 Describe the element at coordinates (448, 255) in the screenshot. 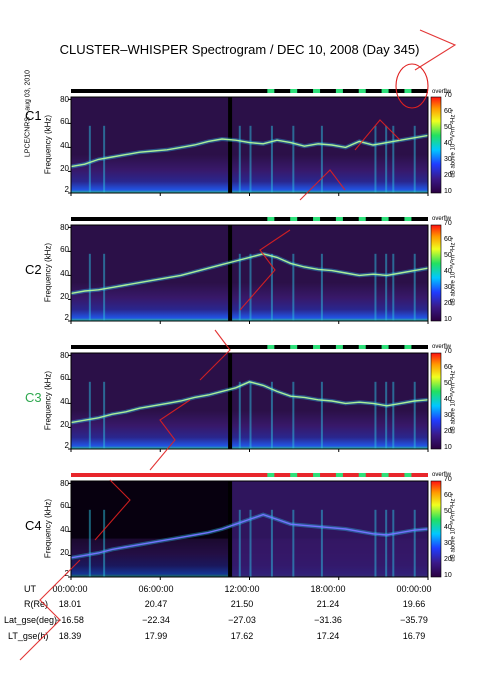

I see `colorbar-tick-label: 50` at that location.